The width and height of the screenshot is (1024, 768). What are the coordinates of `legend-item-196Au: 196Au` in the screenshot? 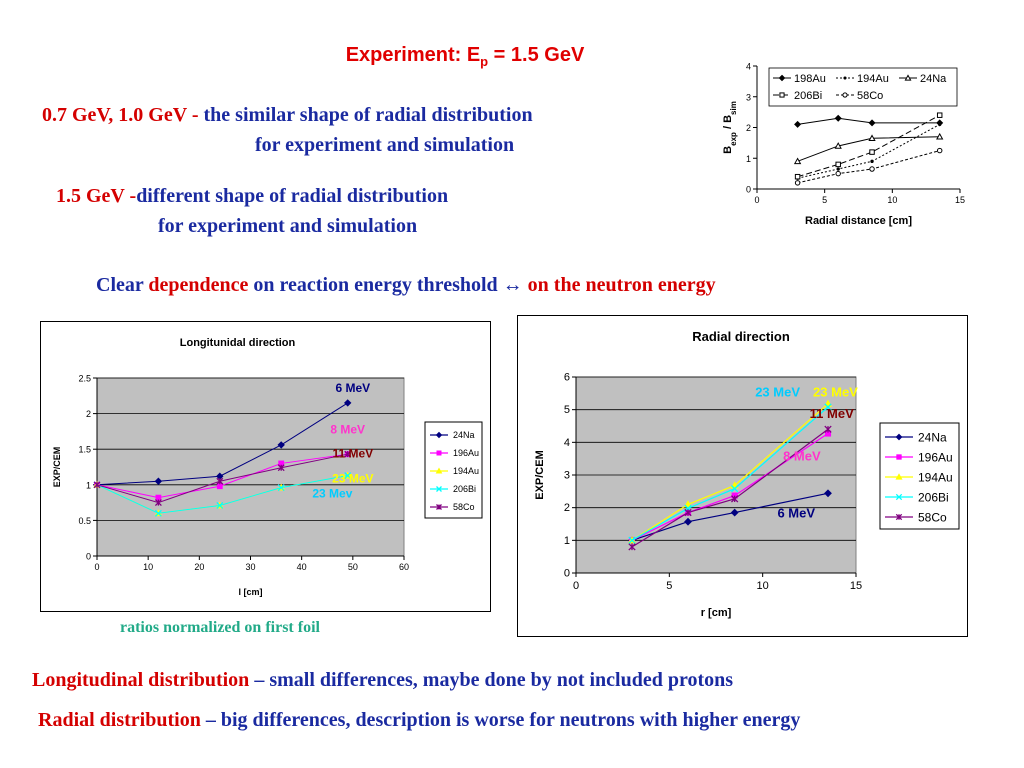 It's located at (919, 457).